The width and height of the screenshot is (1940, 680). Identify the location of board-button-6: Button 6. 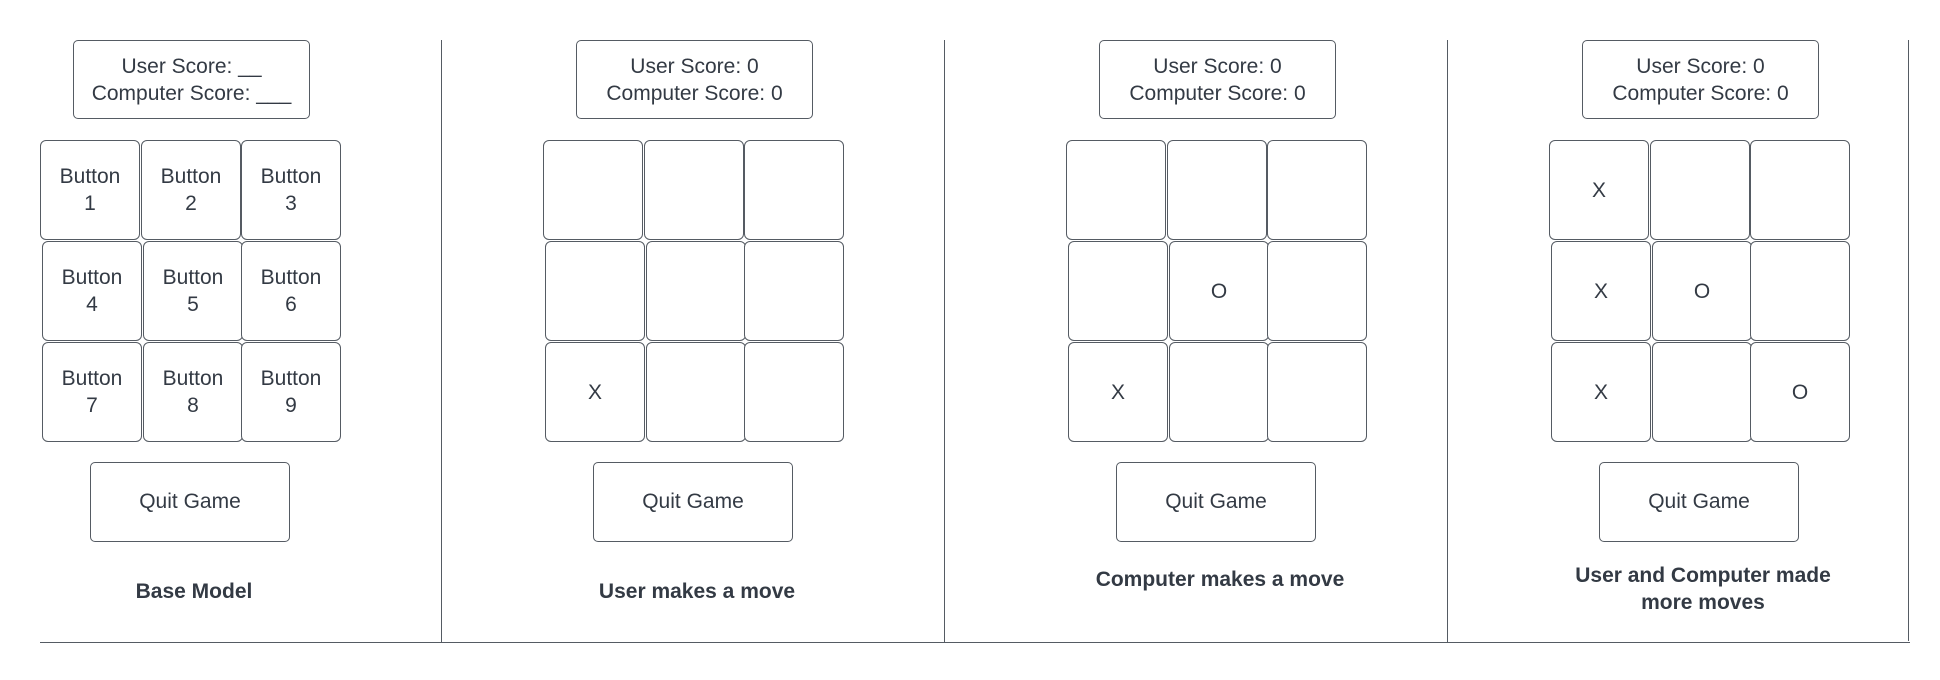
(291, 291).